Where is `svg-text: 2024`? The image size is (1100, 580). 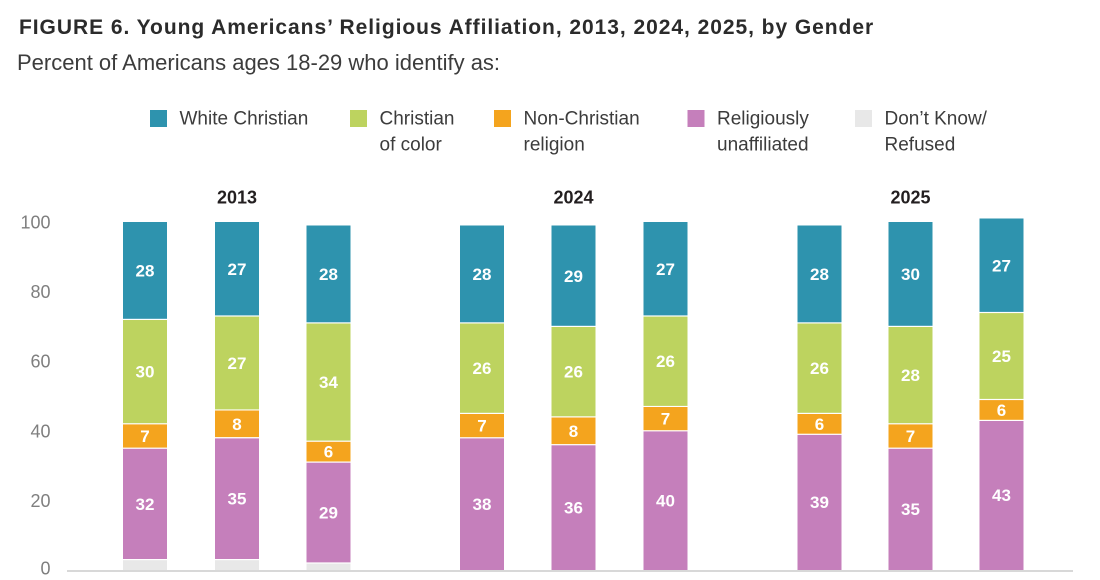 svg-text: 2024 is located at coordinates (573, 198).